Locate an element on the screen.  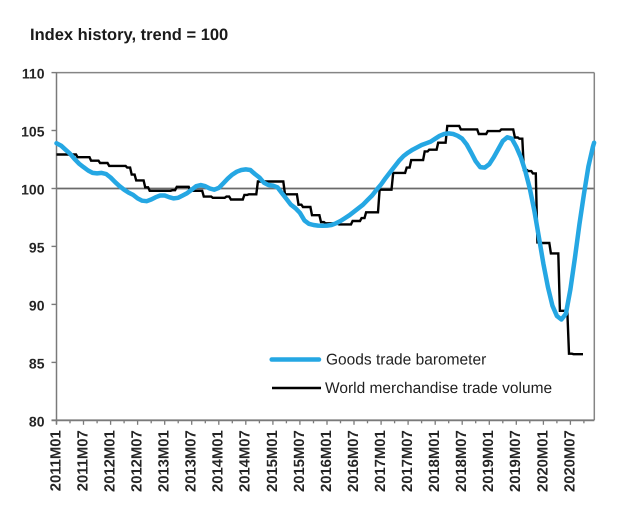
svg-text: 80 is located at coordinates (37, 421).